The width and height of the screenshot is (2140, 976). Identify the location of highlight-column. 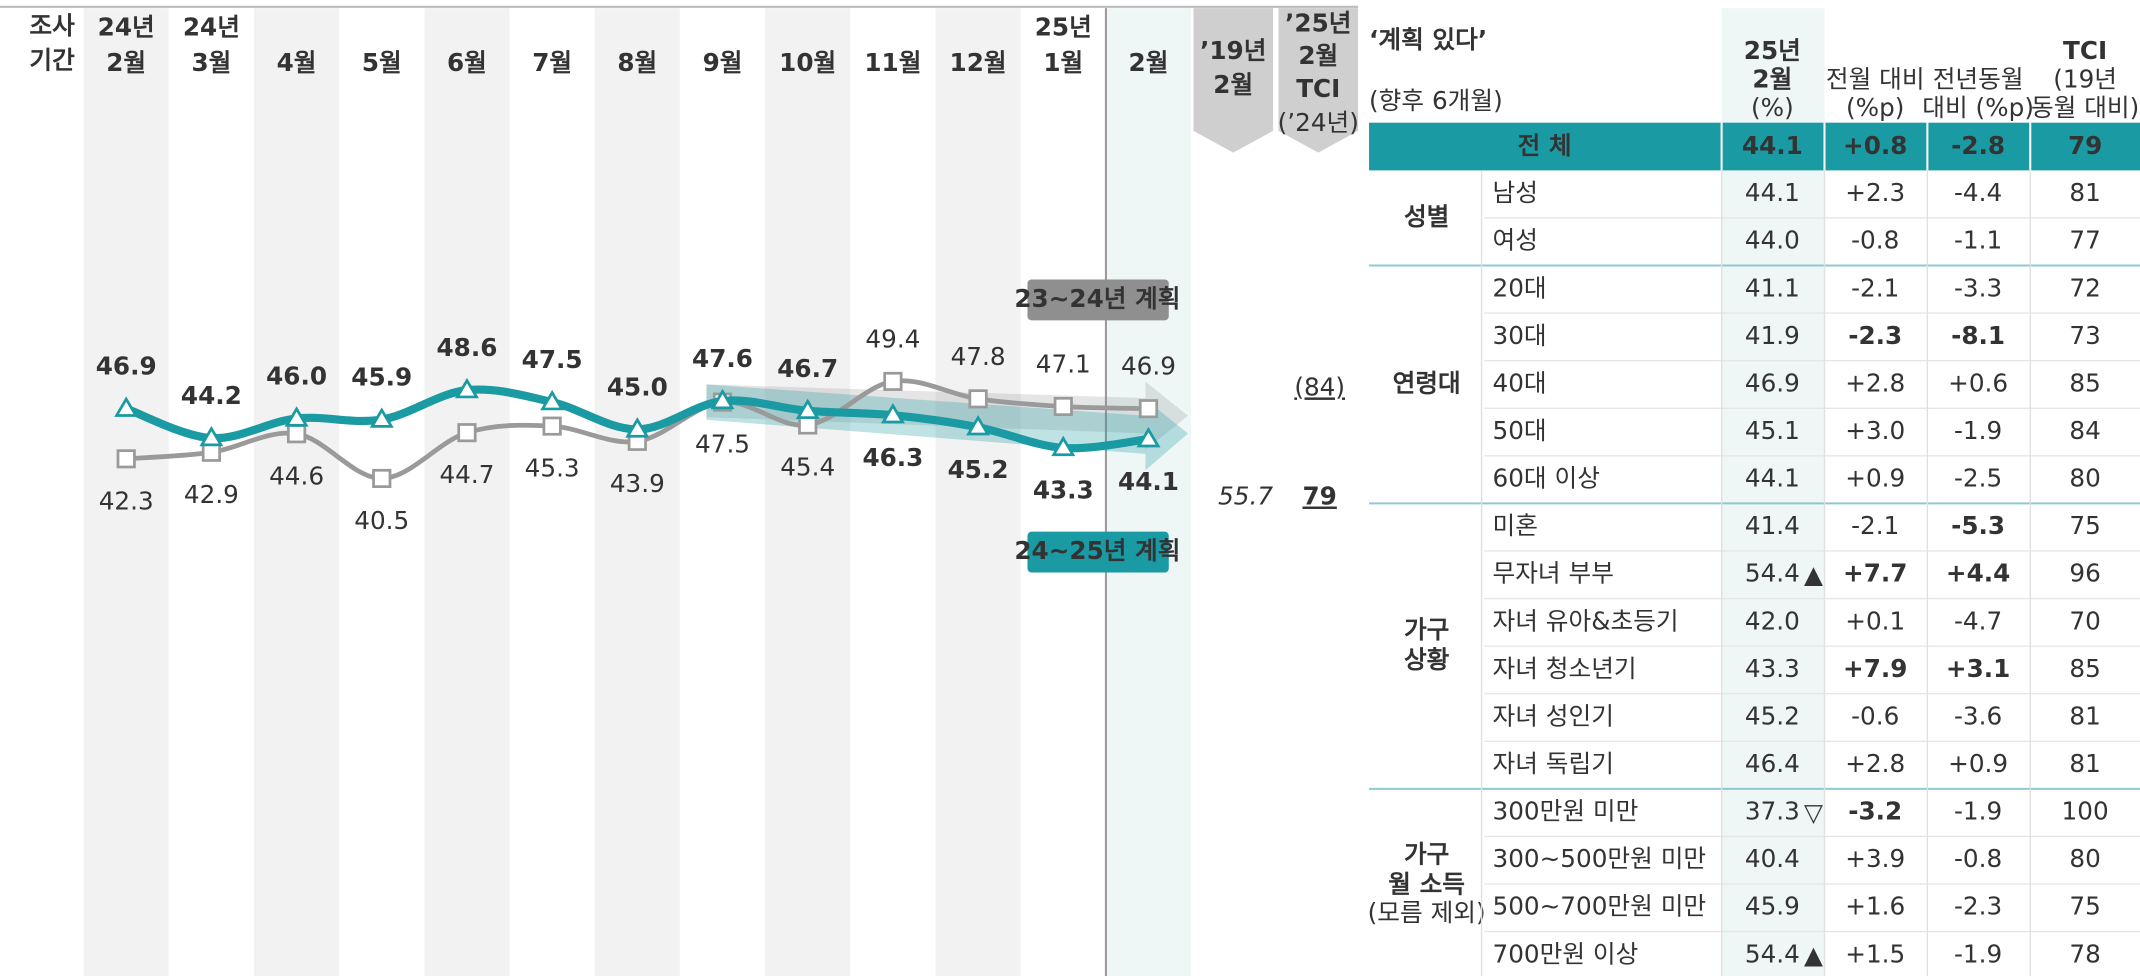
(1148, 492).